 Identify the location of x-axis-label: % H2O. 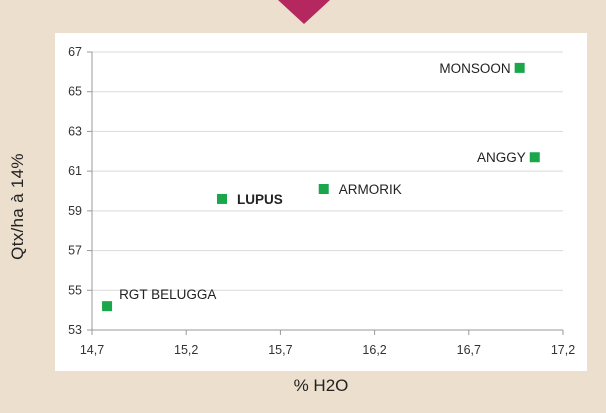
(321, 385).